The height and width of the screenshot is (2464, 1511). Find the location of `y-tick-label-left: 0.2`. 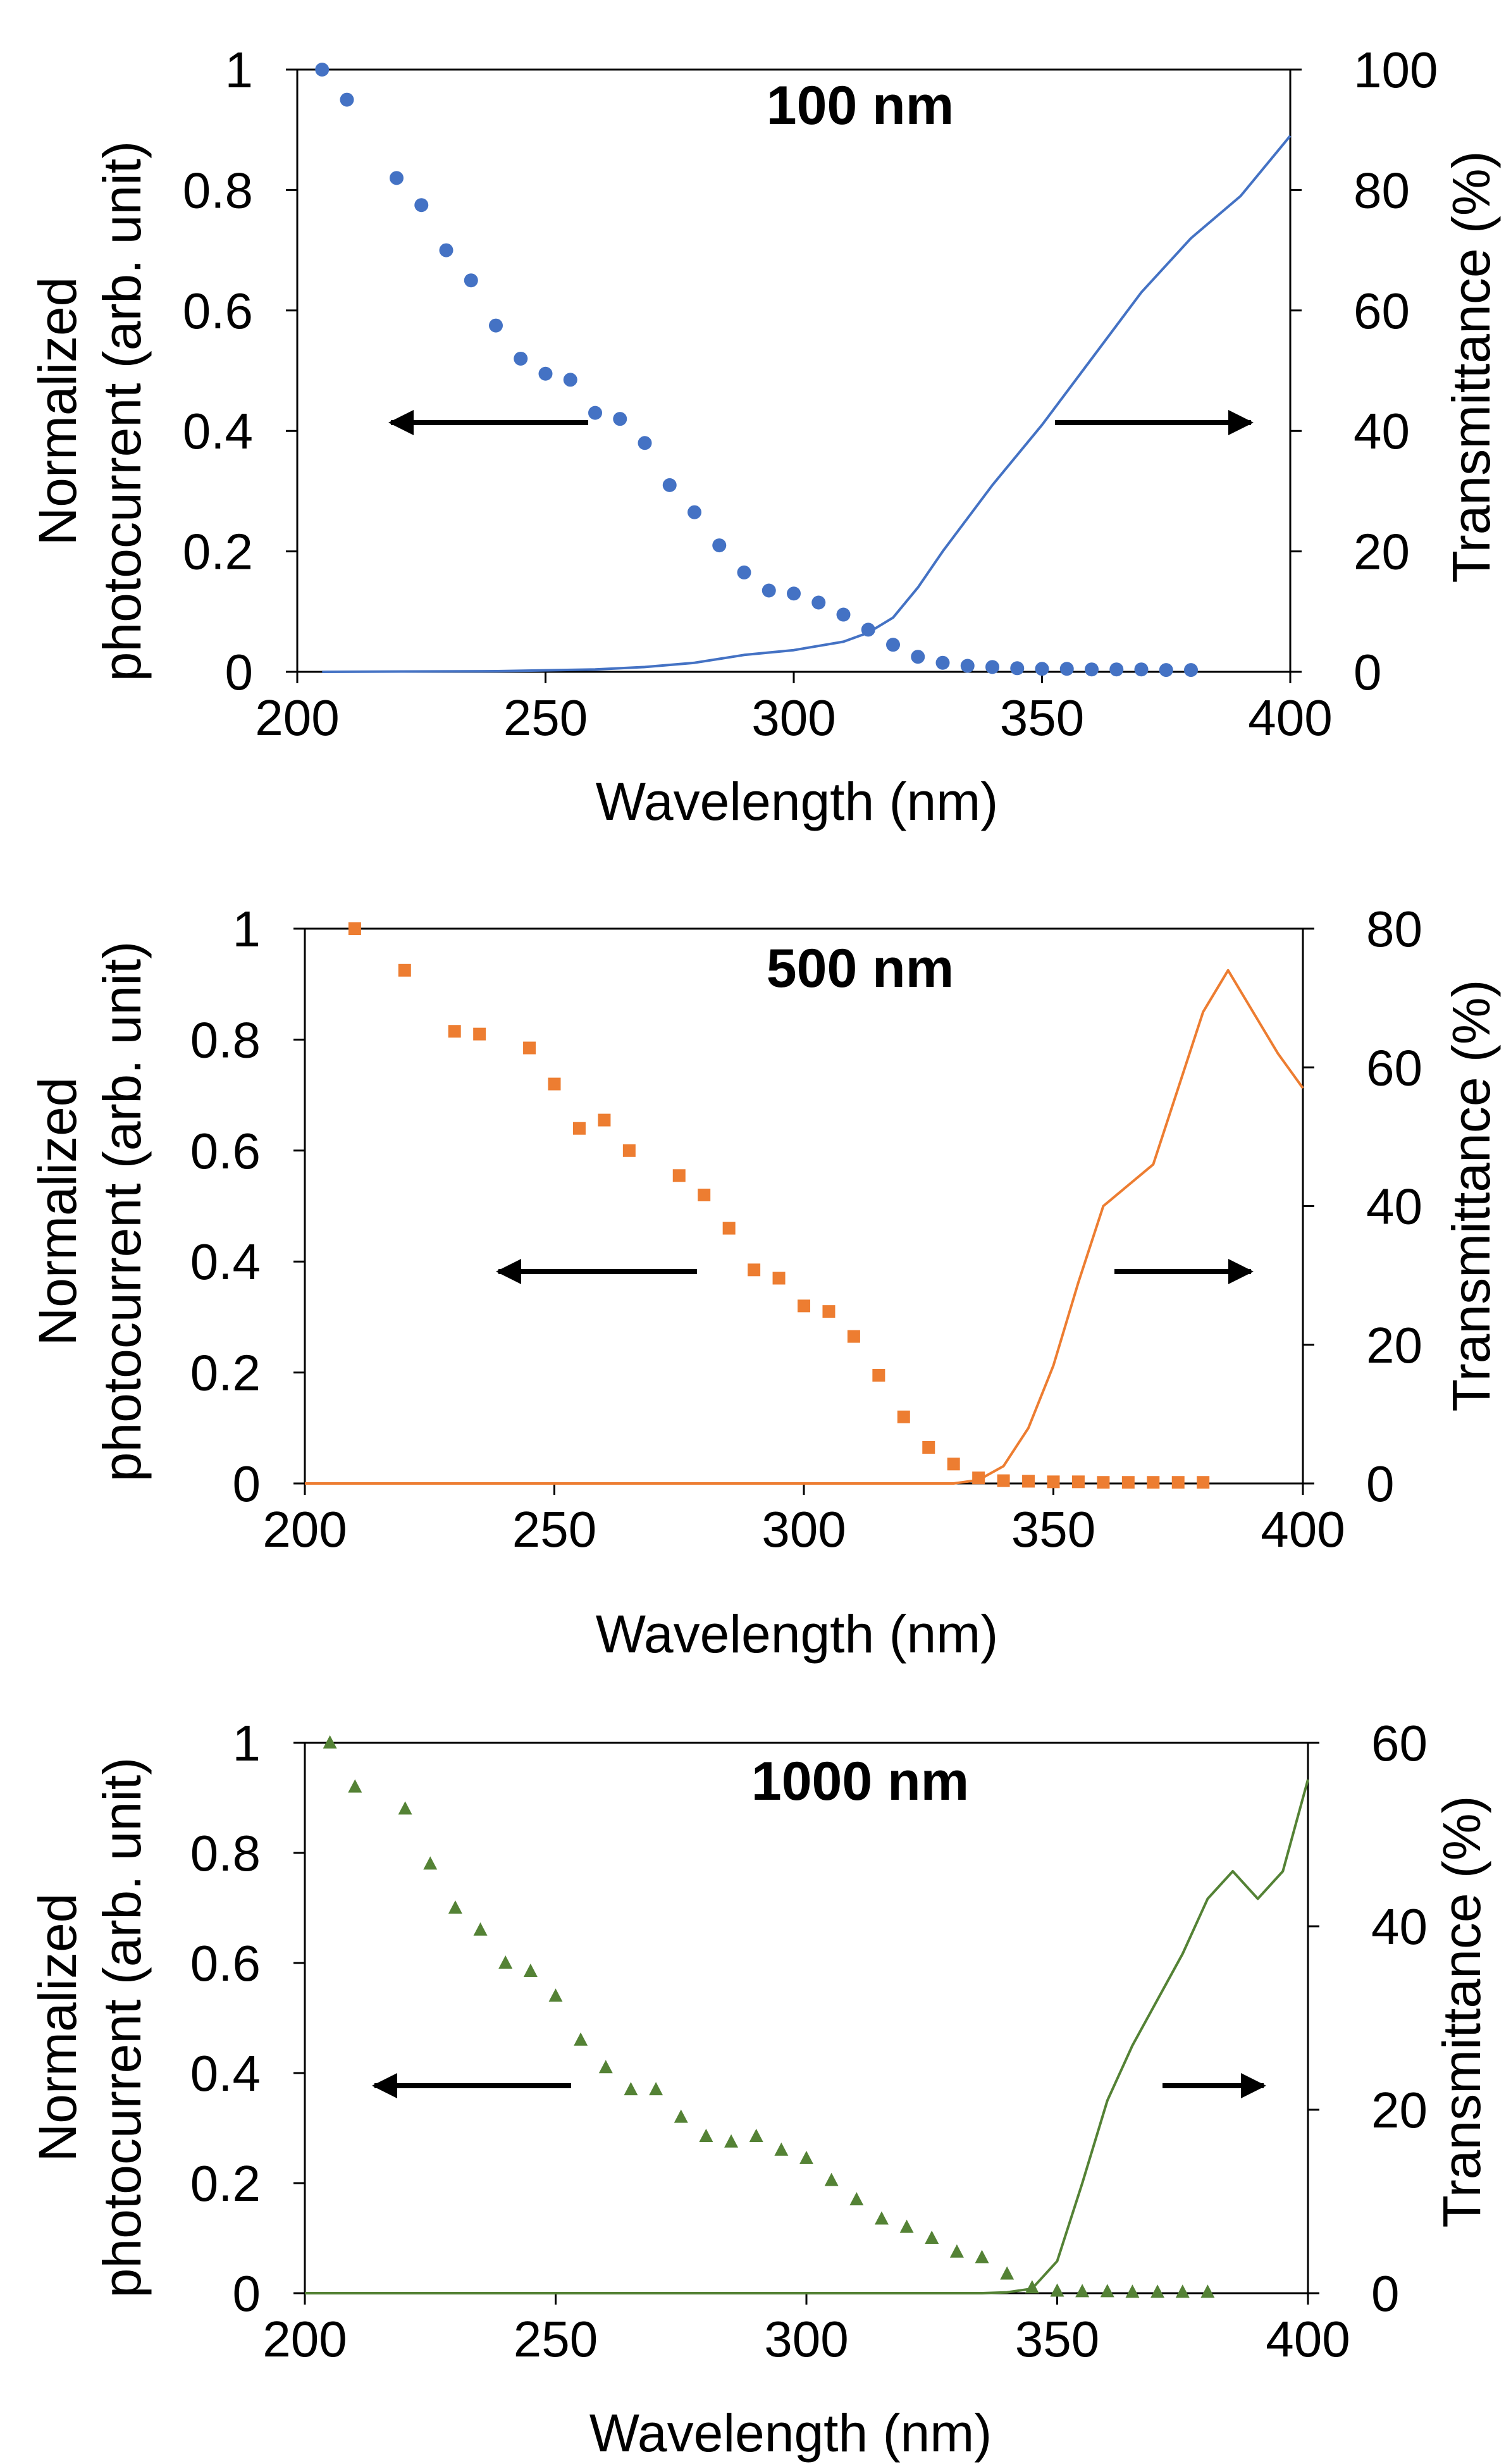

y-tick-label-left: 0.2 is located at coordinates (225, 1373).